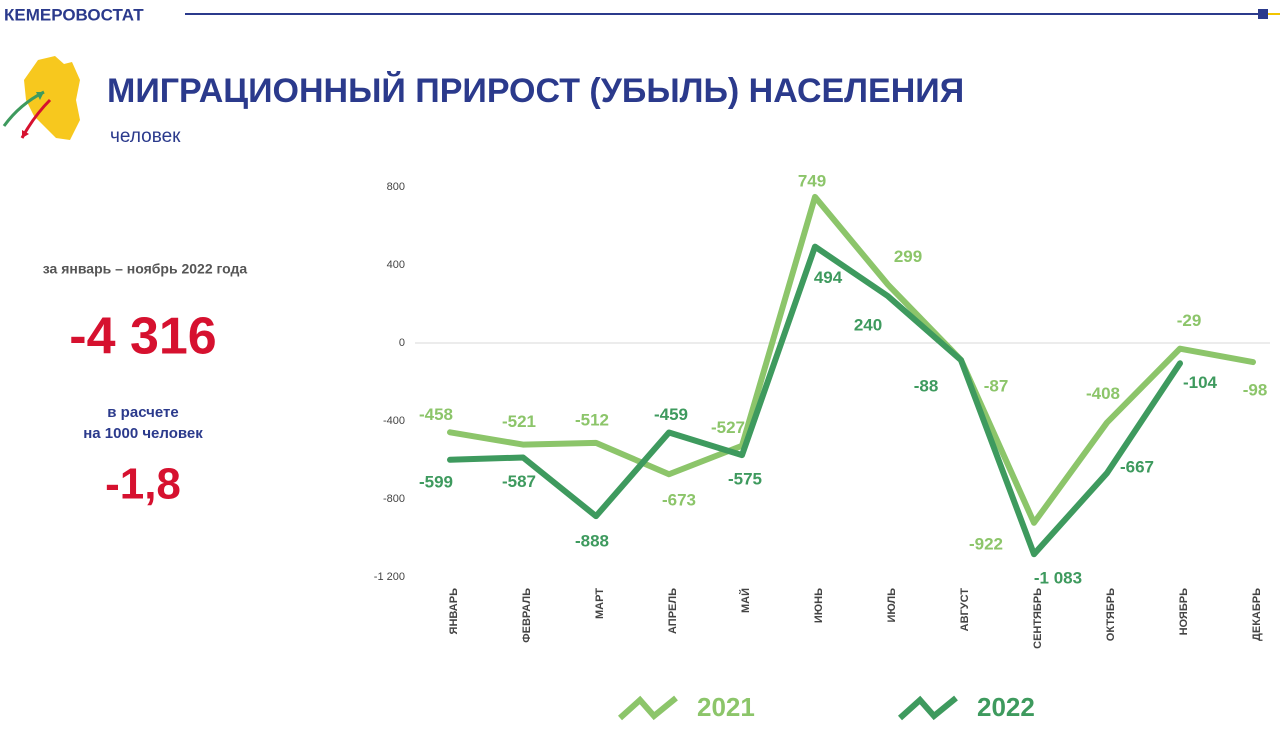 The image size is (1280, 742). What do you see at coordinates (519, 421) in the screenshot?
I see `data-label: -521` at bounding box center [519, 421].